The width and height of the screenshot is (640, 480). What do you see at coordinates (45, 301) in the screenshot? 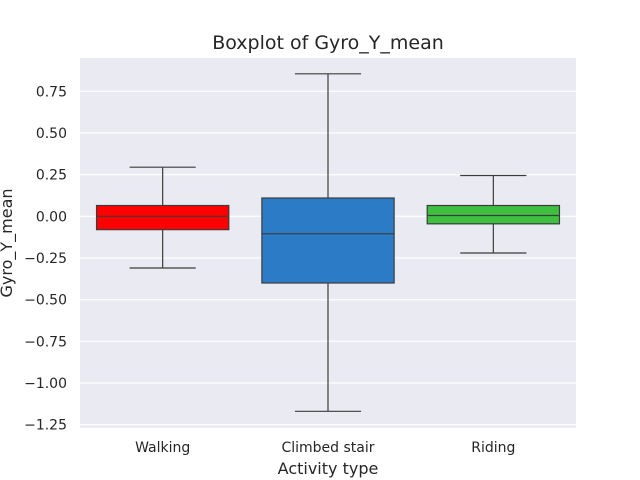
I see `y-tick-label: −0.50` at bounding box center [45, 301].